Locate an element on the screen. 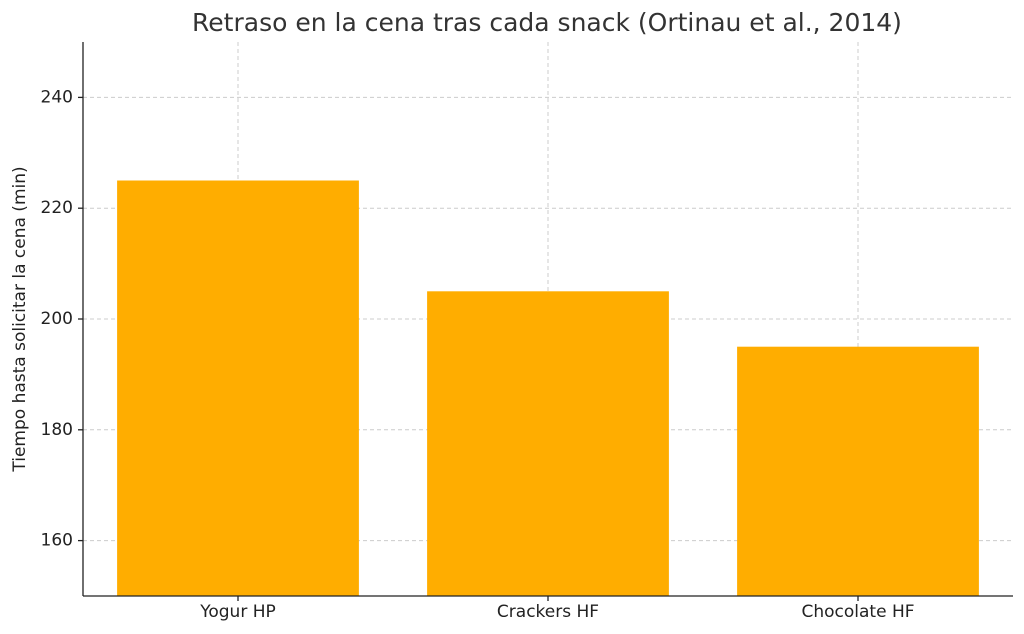 Image resolution: width=1024 pixels, height=634 pixels. y-tick-label: 200 is located at coordinates (57, 319).